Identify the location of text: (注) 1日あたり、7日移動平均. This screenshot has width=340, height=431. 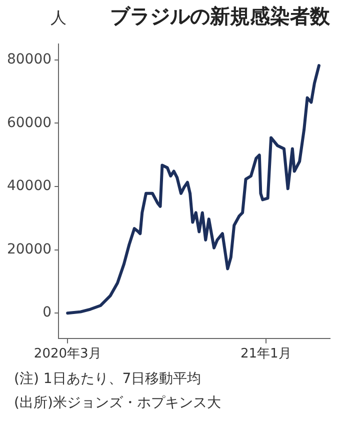
(108, 379).